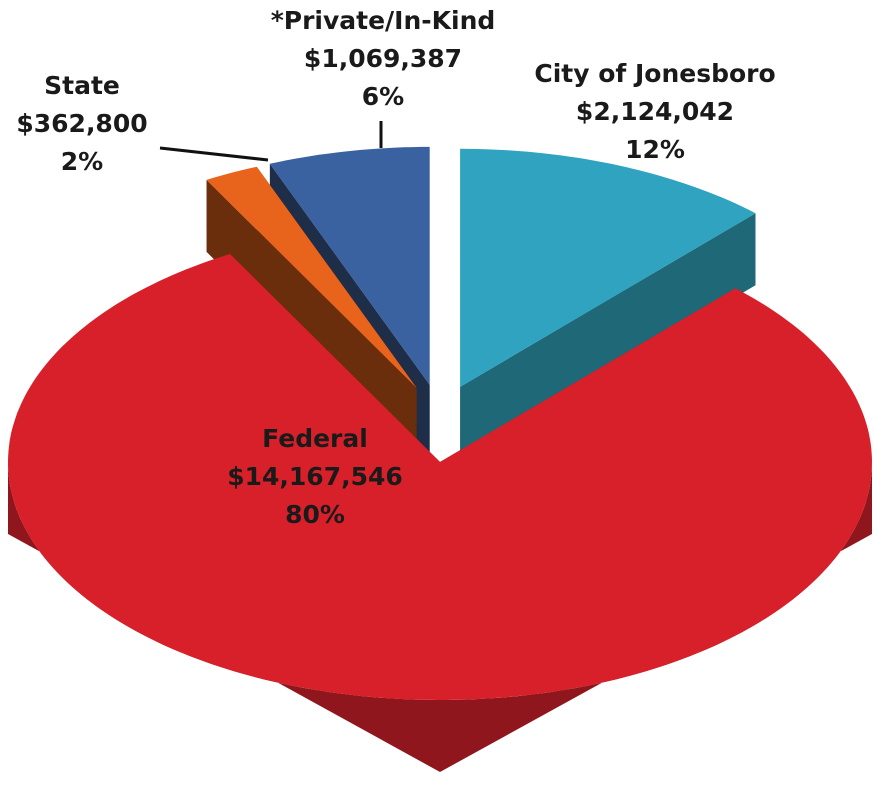 The width and height of the screenshot is (877, 785). I want to click on slice-value: $2,124,042, so click(655, 111).